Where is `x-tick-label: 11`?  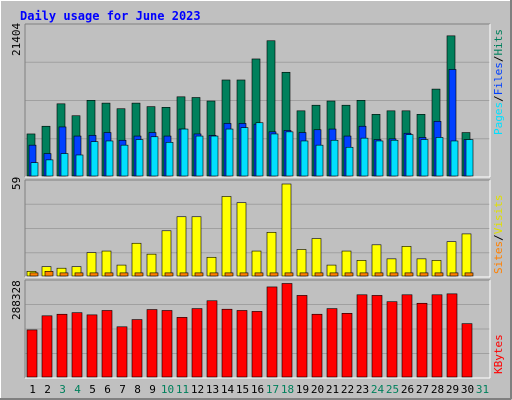
x-tick-label: 11 is located at coordinates (182, 389).